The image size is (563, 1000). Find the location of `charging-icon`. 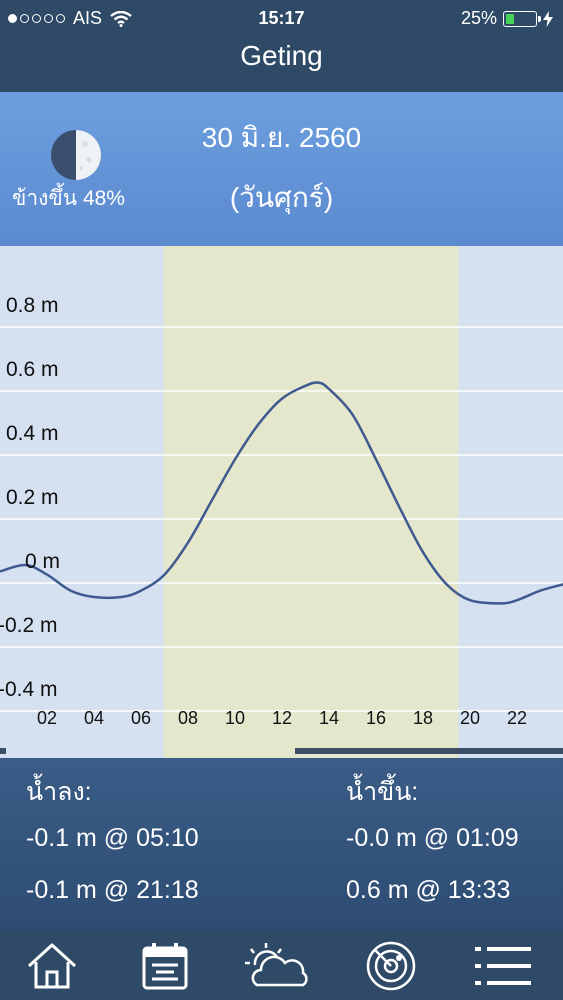

charging-icon is located at coordinates (548, 18).